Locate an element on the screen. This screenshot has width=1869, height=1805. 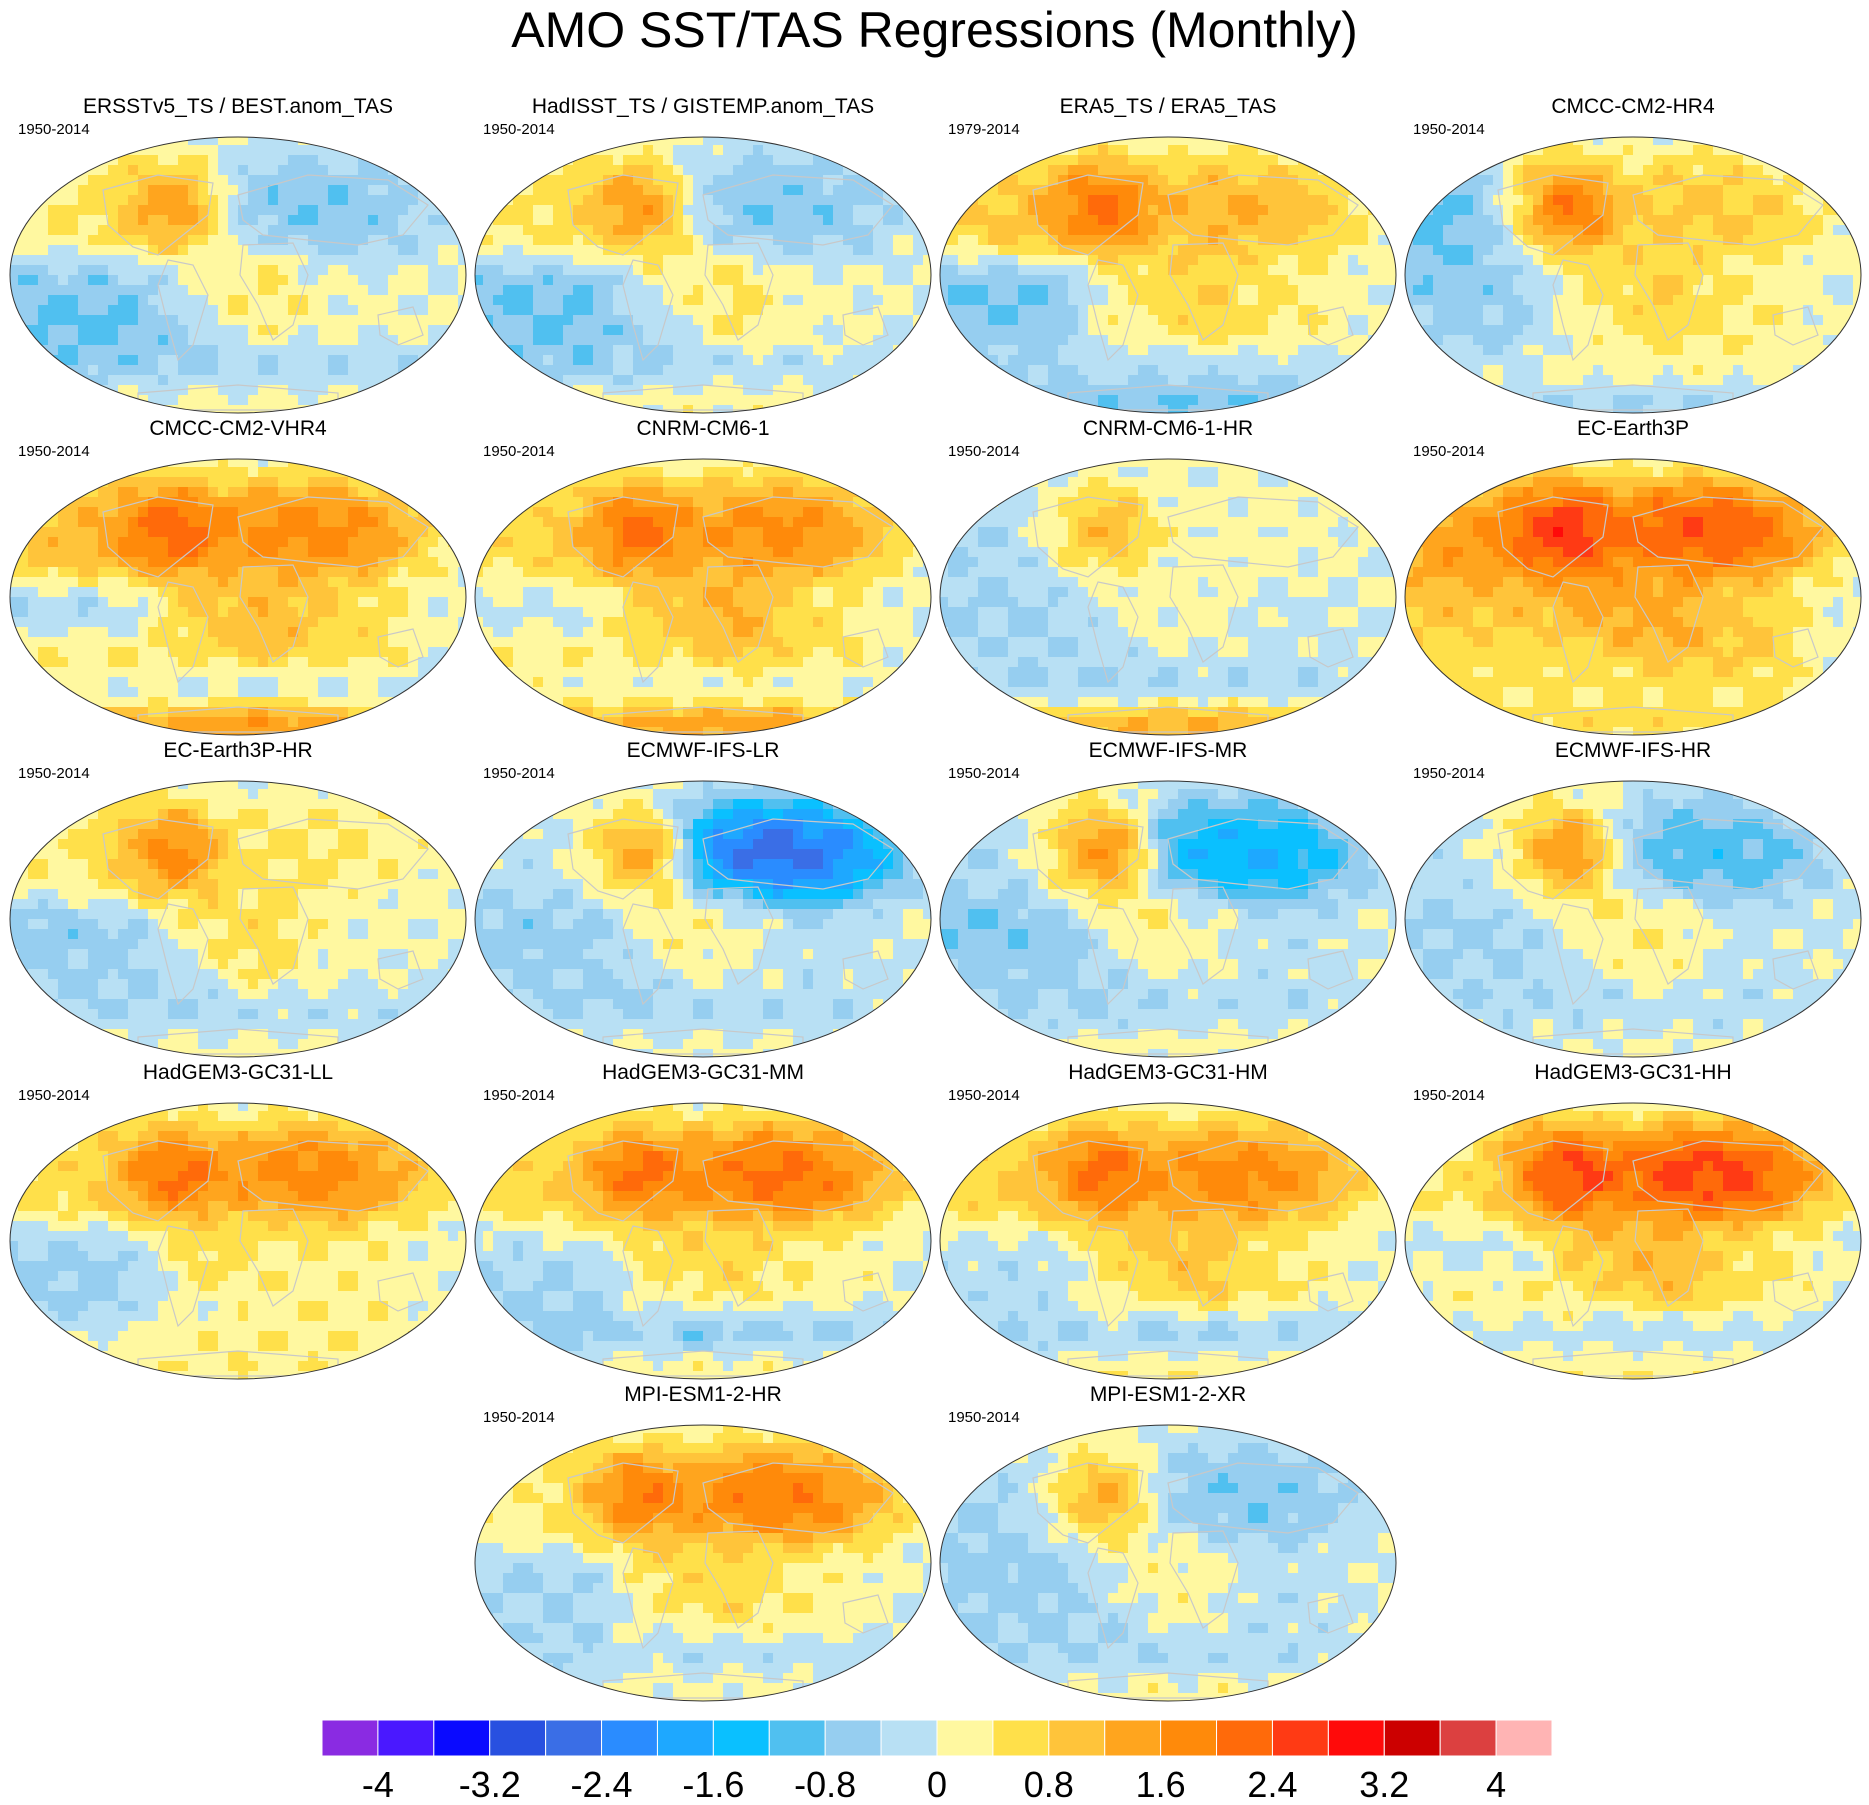
panel-title: CNRM-CM6-1-HR is located at coordinates (1168, 429).